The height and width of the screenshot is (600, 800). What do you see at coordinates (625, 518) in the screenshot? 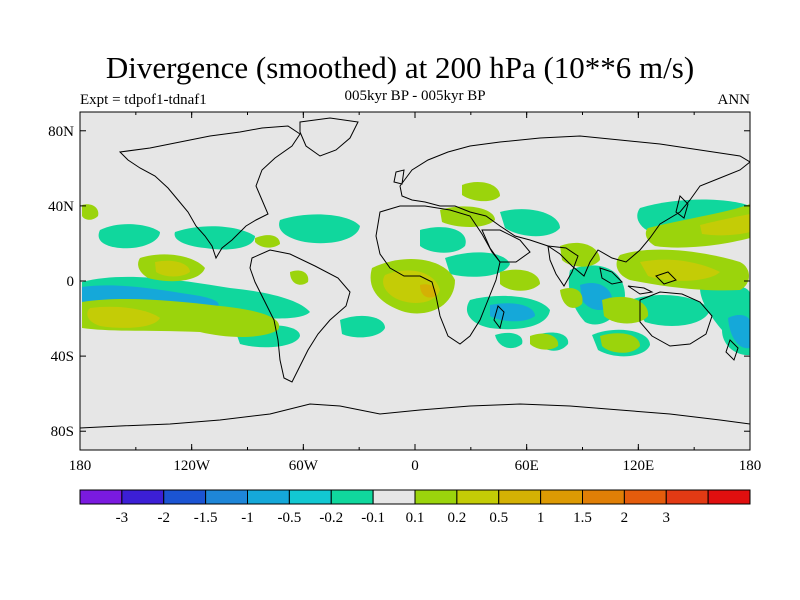
I see `colorbar-label: 2` at bounding box center [625, 518].